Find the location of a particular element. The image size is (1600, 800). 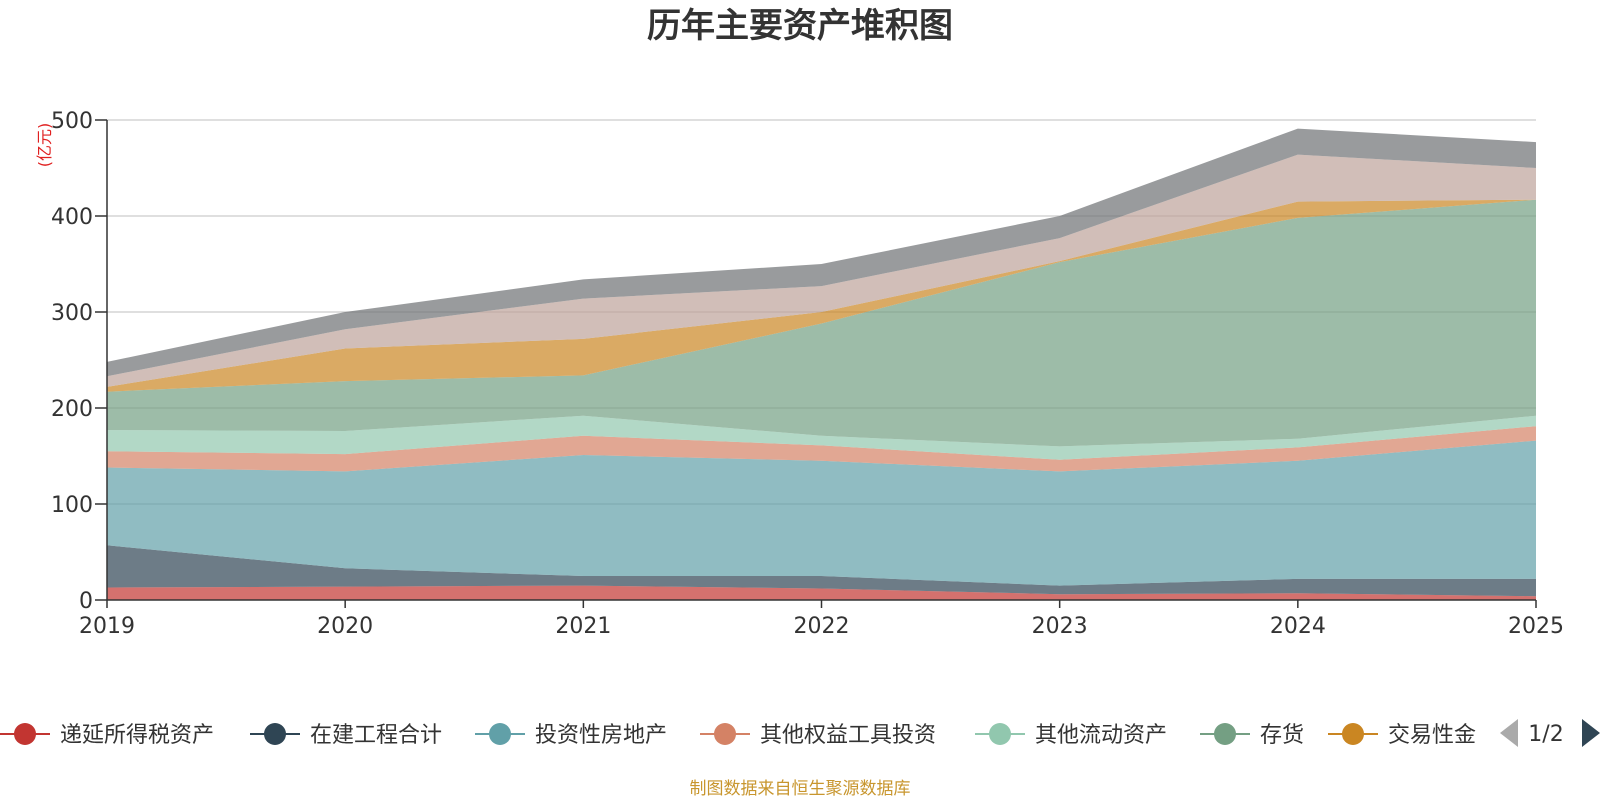

legend: 递延所得税资产 在建工程合计 投资性房地产 其他权益工具投资 其他流动资产 存货 交易性金 is located at coordinates (738, 735).